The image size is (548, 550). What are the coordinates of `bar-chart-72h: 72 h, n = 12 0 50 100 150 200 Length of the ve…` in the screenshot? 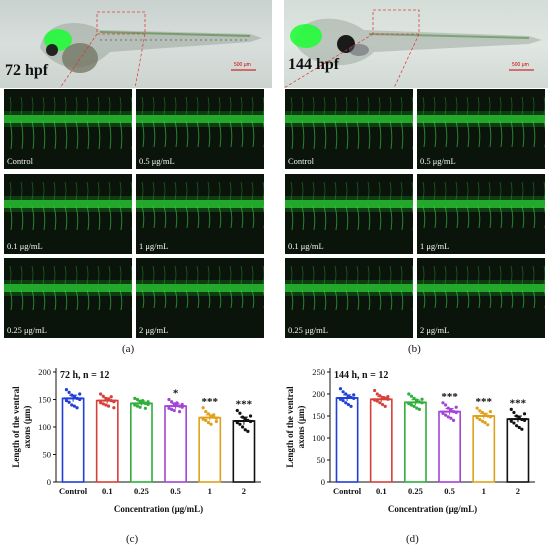 It's located at (136, 440).